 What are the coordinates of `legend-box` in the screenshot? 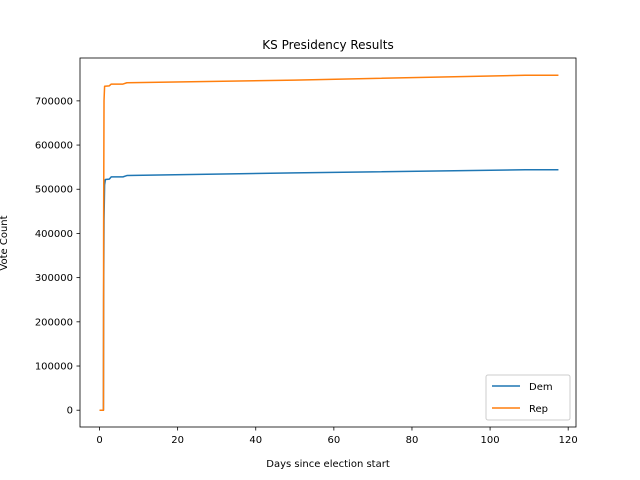 It's located at (528, 397).